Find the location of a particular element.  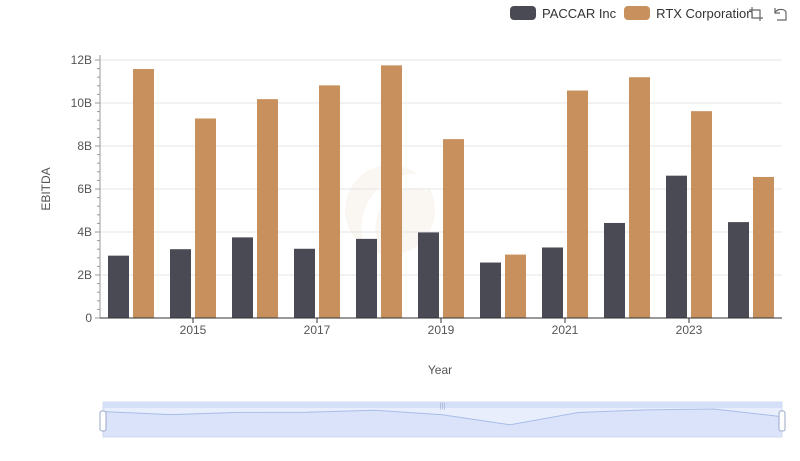

y-tick-label: 12B is located at coordinates (81, 60).